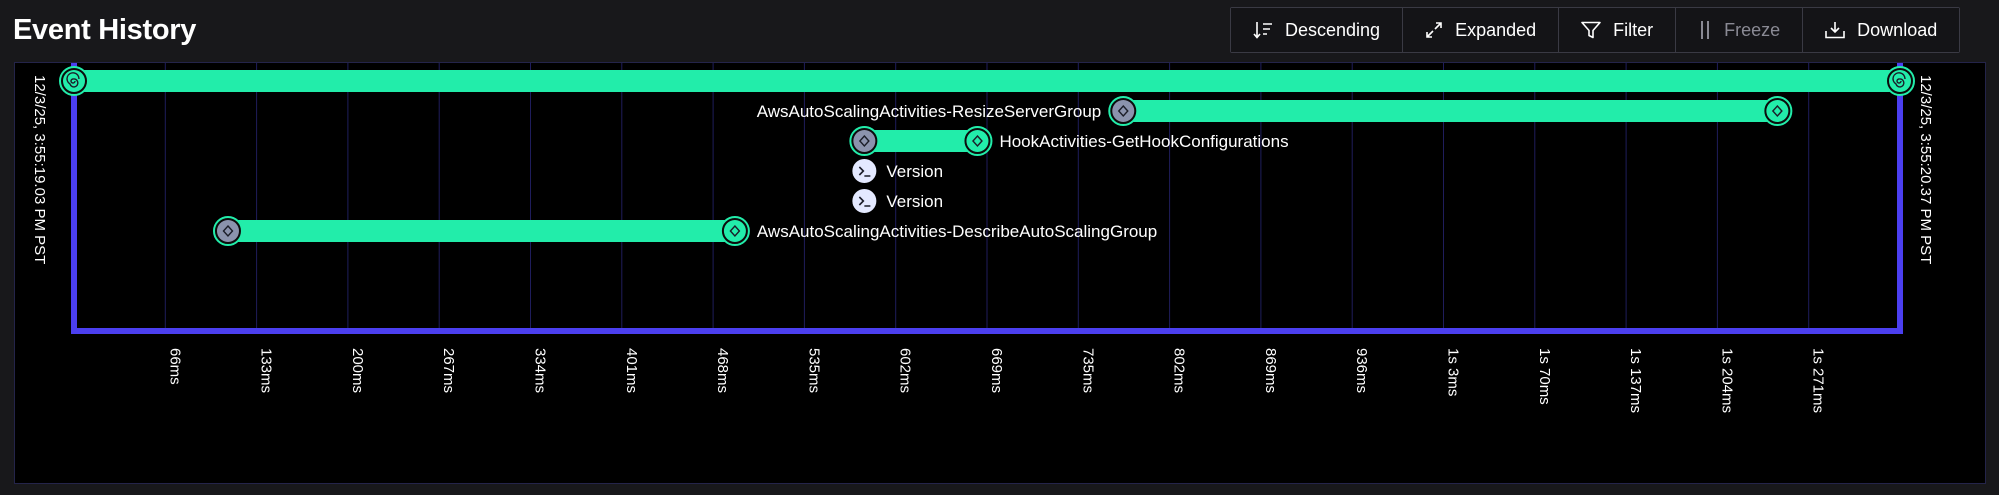 The image size is (1999, 495). I want to click on tick-label: 602ms, so click(905, 370).